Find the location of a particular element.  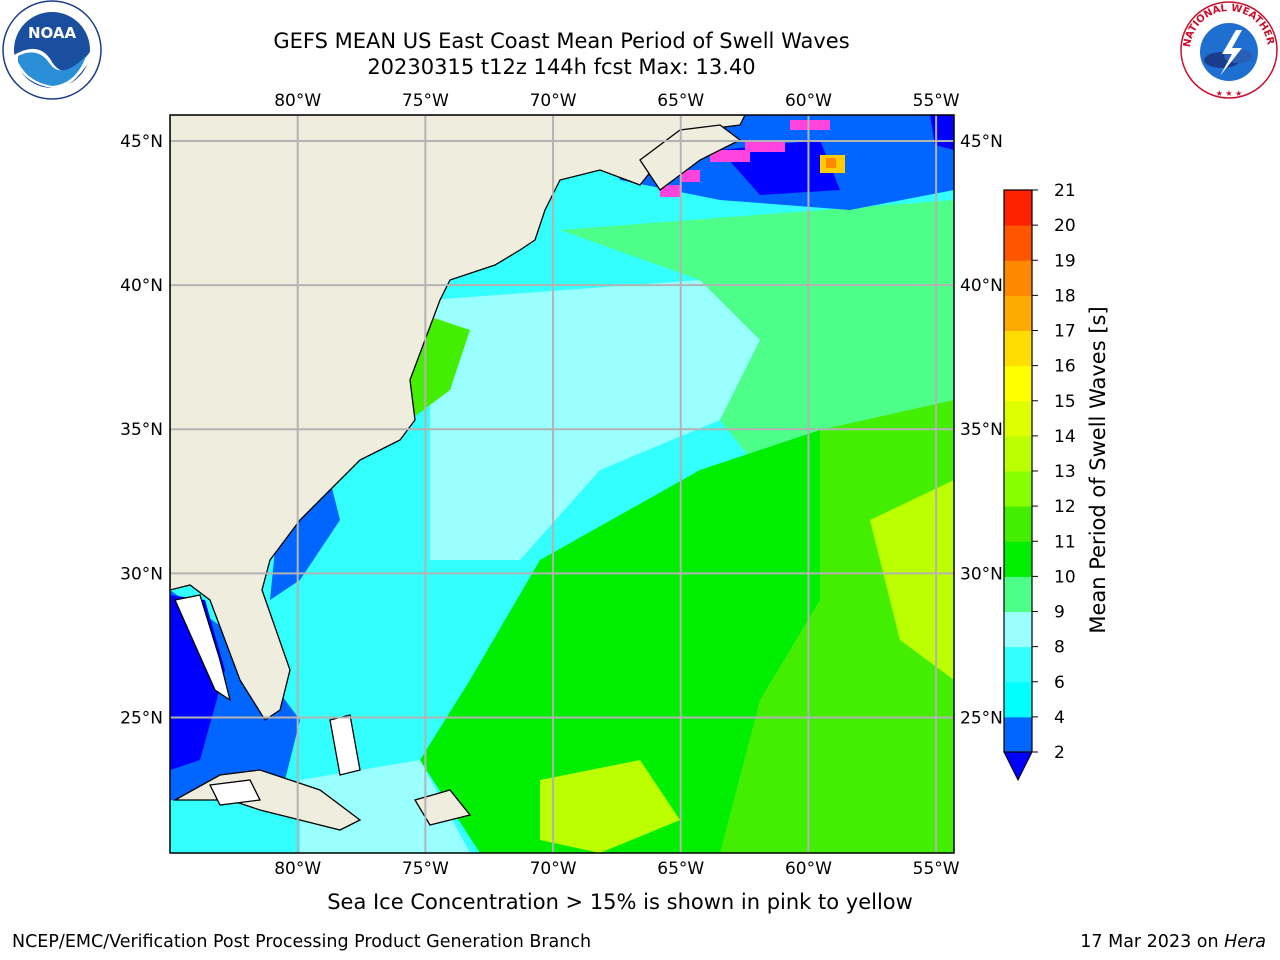

lat-label-right: 45°N is located at coordinates (981, 142).